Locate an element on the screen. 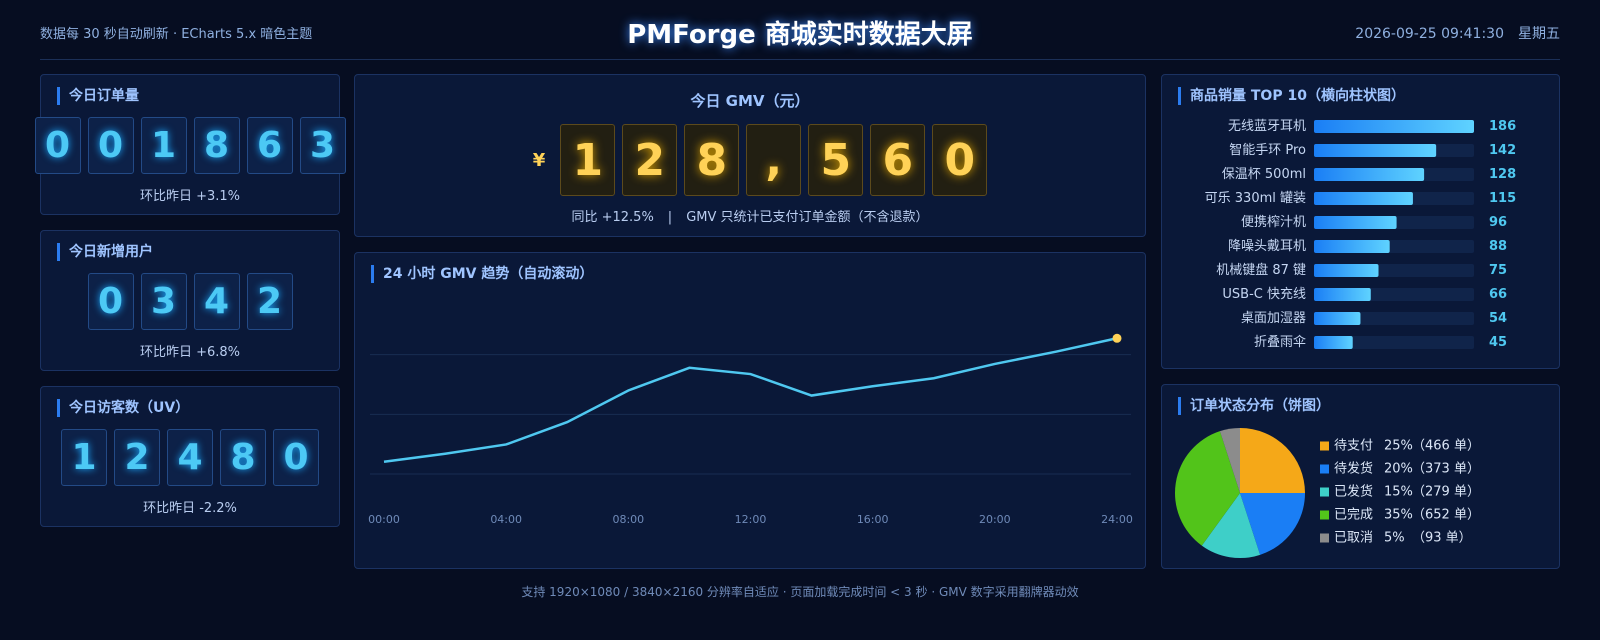 Image resolution: width=1600 pixels, height=640 pixels. kpi-panel: 今日订单量 0 0 1 8 6 3 环比昨日 +3.1% is located at coordinates (190, 144).